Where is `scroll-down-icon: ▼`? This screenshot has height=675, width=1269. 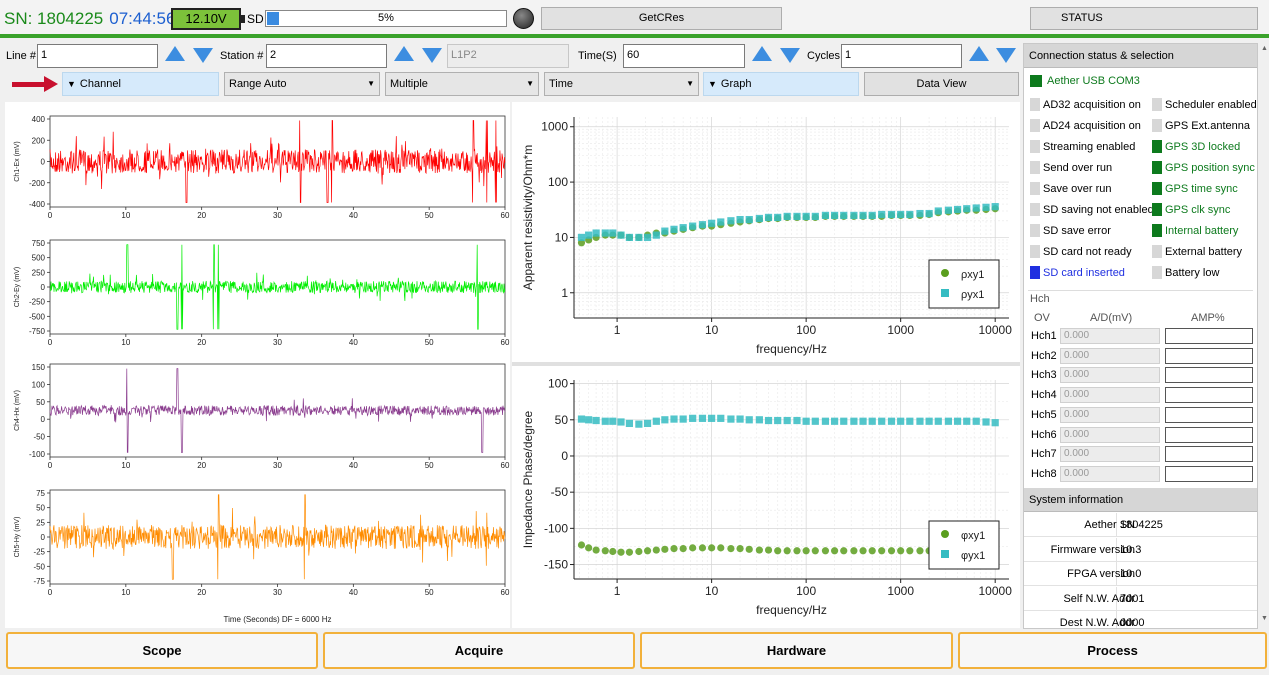 scroll-down-icon: ▼ is located at coordinates (1264, 618).